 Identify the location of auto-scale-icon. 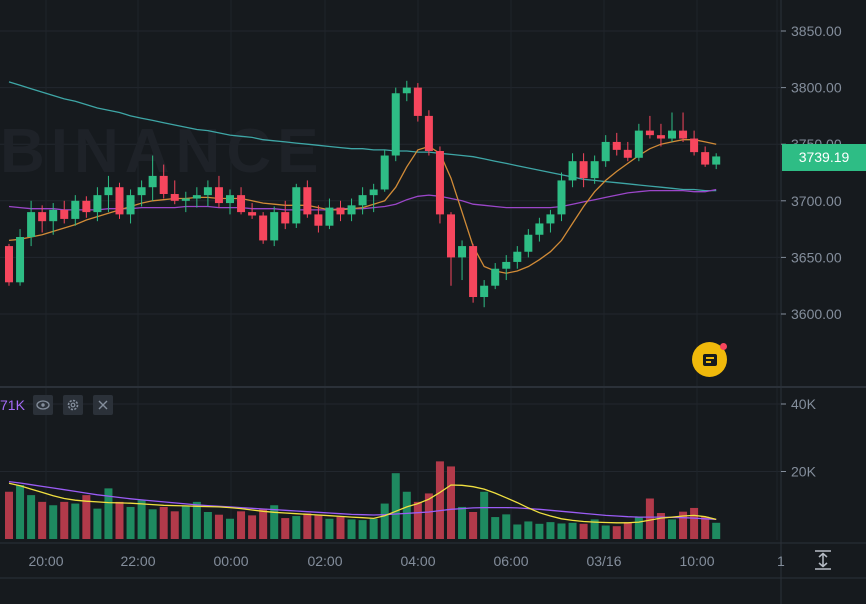
(823, 560).